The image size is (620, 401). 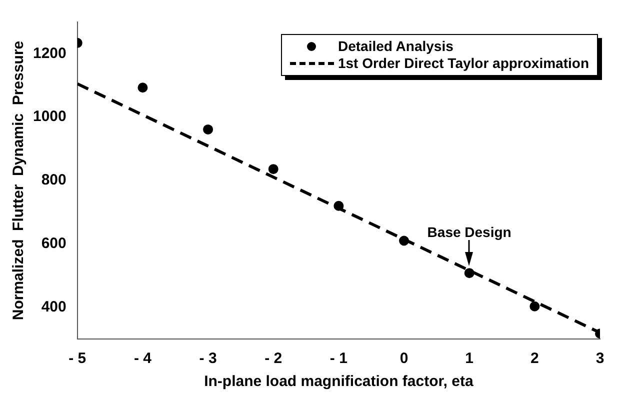 I want to click on x-tick-label: - 3, so click(x=208, y=359).